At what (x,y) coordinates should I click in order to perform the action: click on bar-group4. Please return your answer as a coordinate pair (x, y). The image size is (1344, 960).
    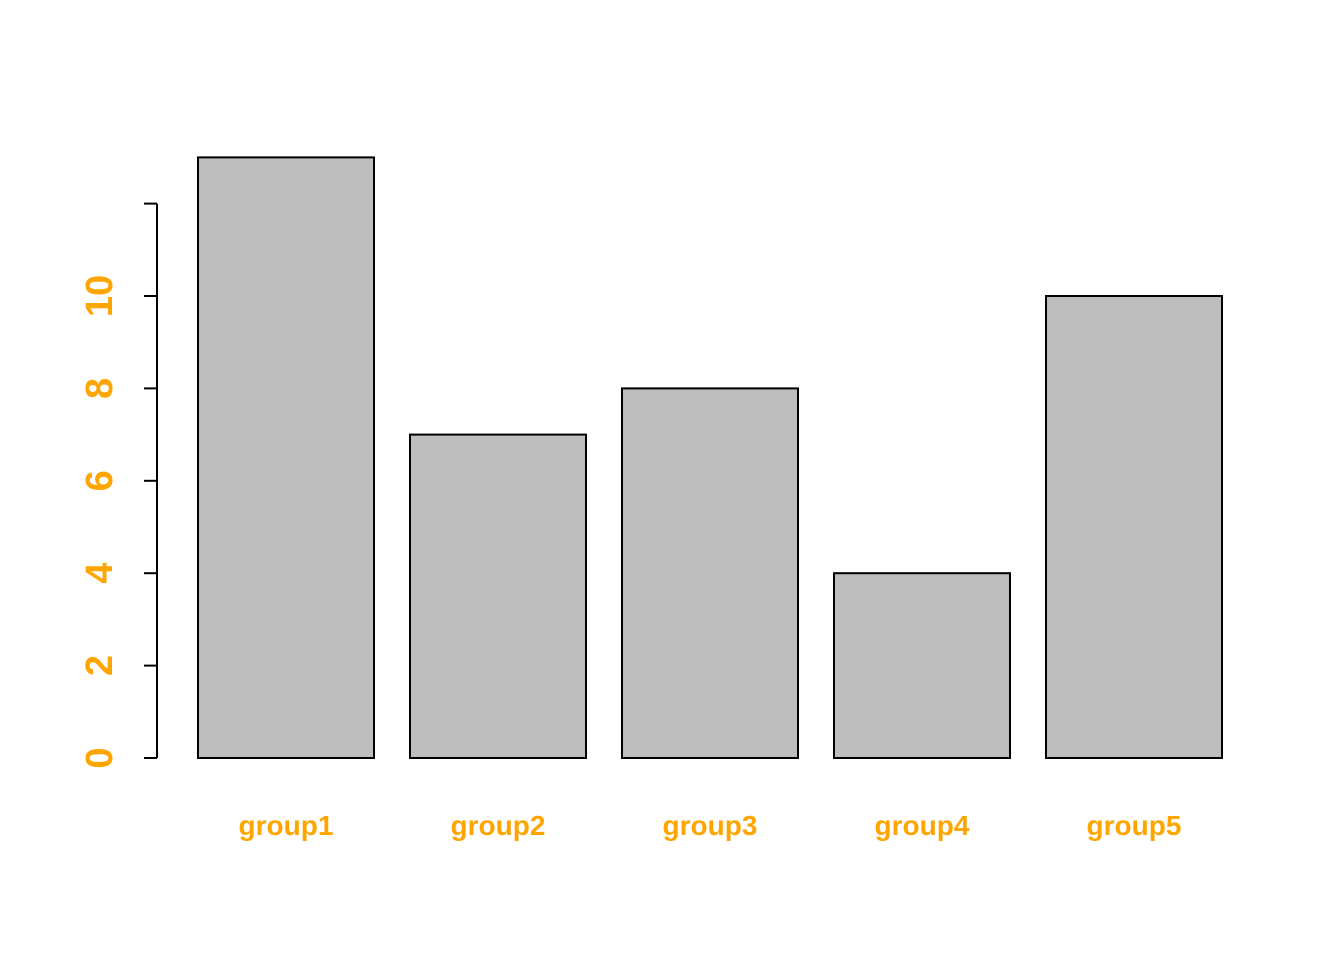
    Looking at the image, I should click on (922, 666).